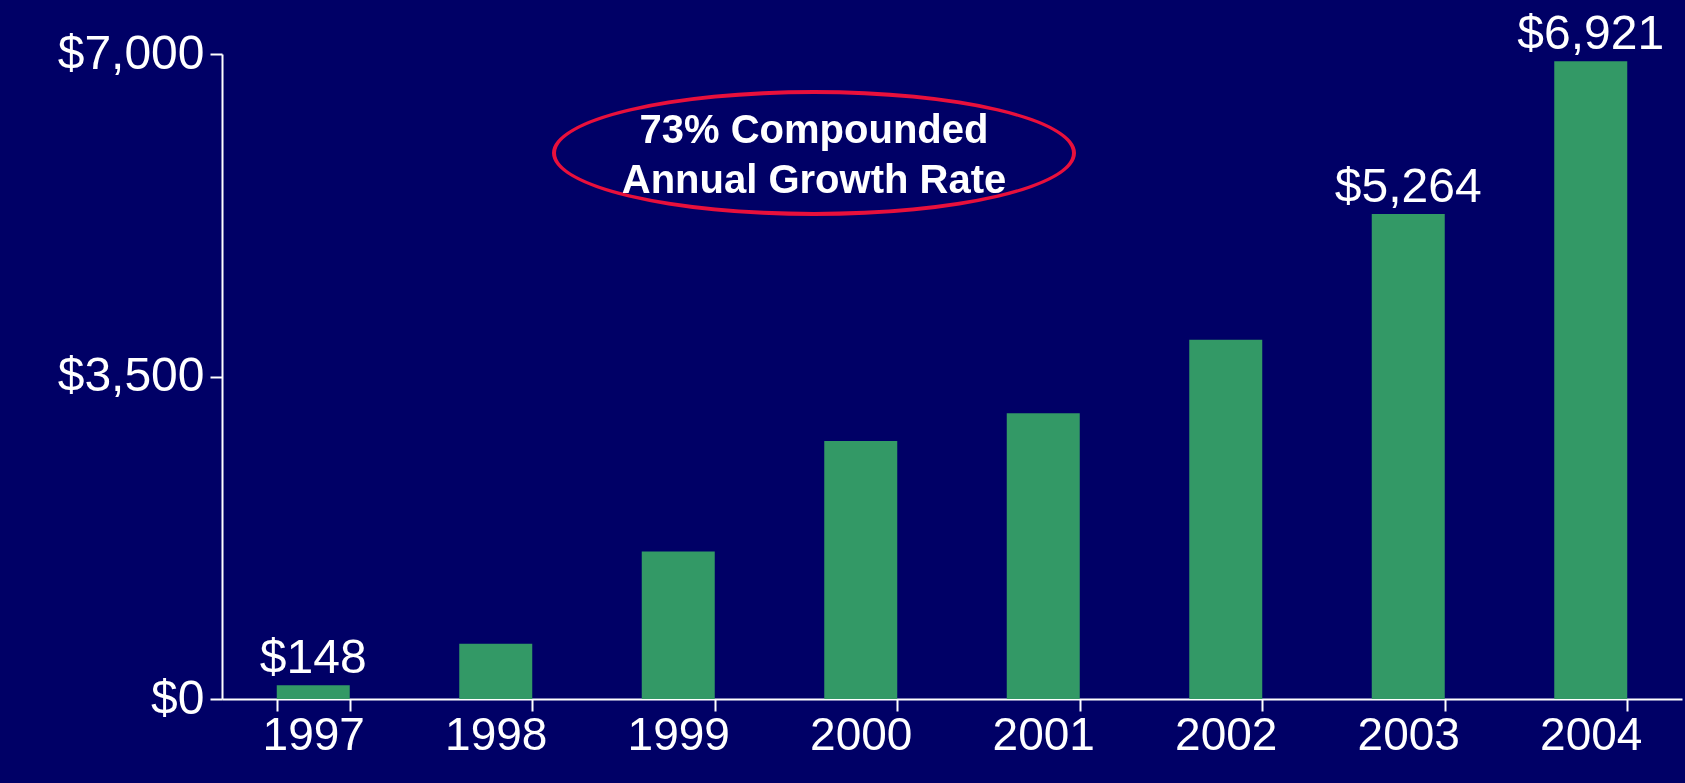 Image resolution: width=1685 pixels, height=783 pixels. I want to click on x-tick-label: 2000, so click(861, 733).